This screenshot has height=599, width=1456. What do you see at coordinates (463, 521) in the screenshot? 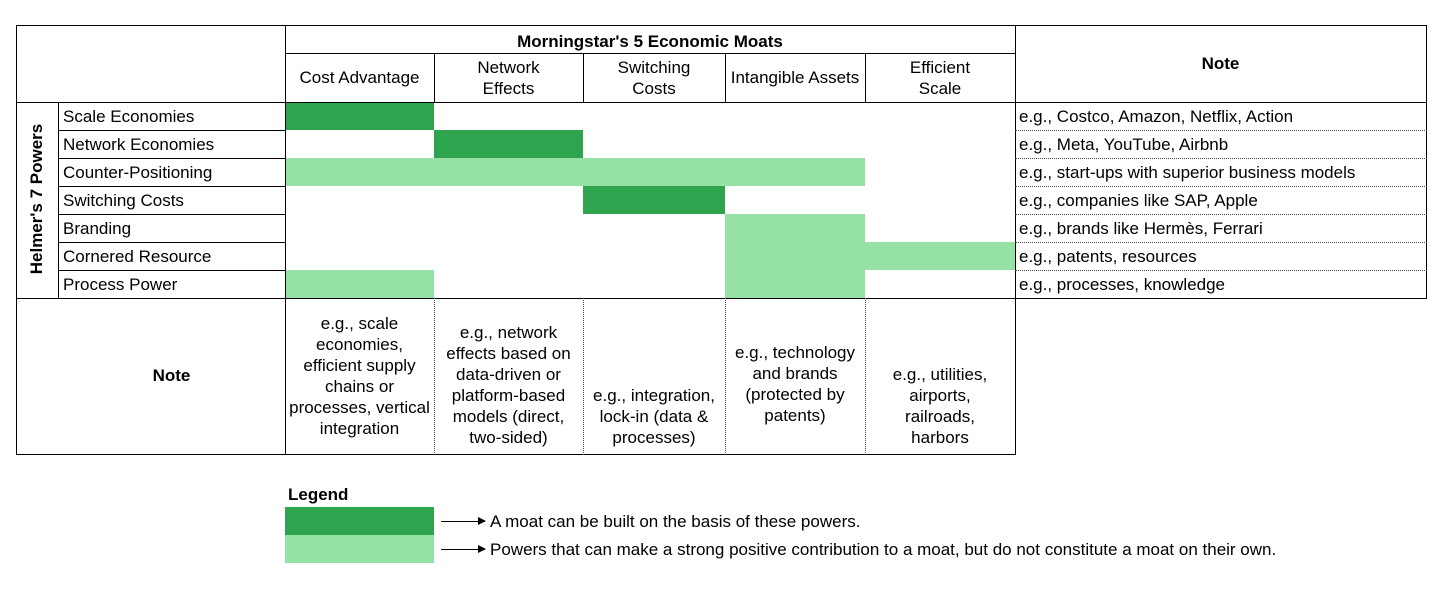
I see `legend-arrow-dark` at bounding box center [463, 521].